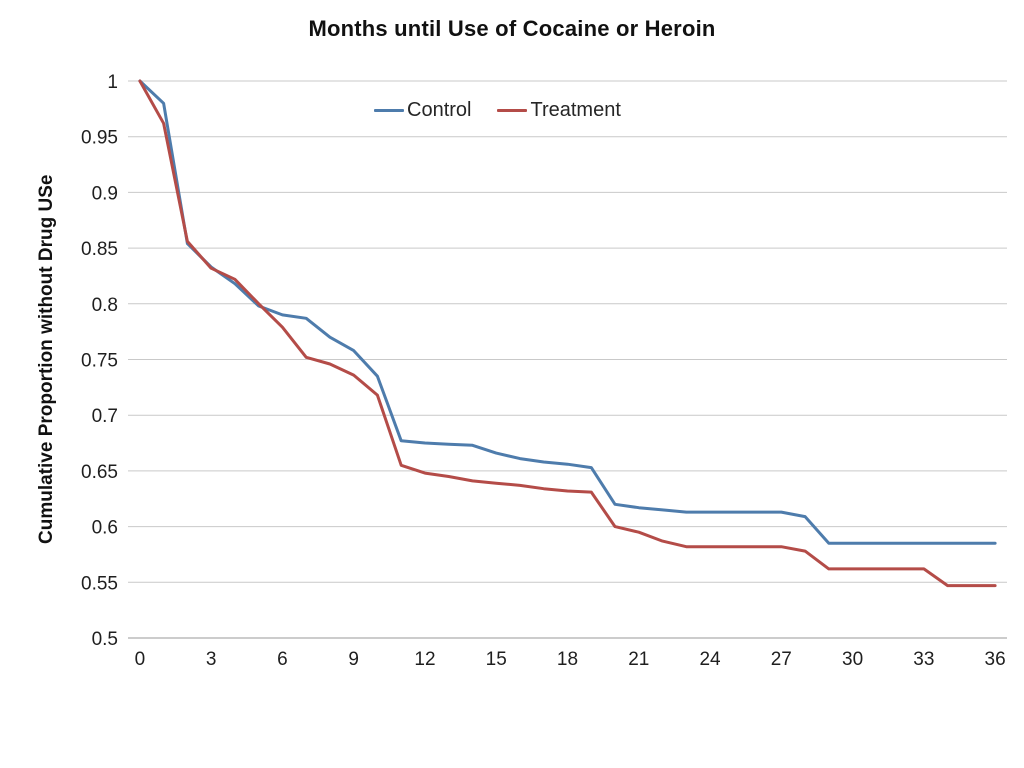  What do you see at coordinates (852, 659) in the screenshot?
I see `x-tick-label: 30` at bounding box center [852, 659].